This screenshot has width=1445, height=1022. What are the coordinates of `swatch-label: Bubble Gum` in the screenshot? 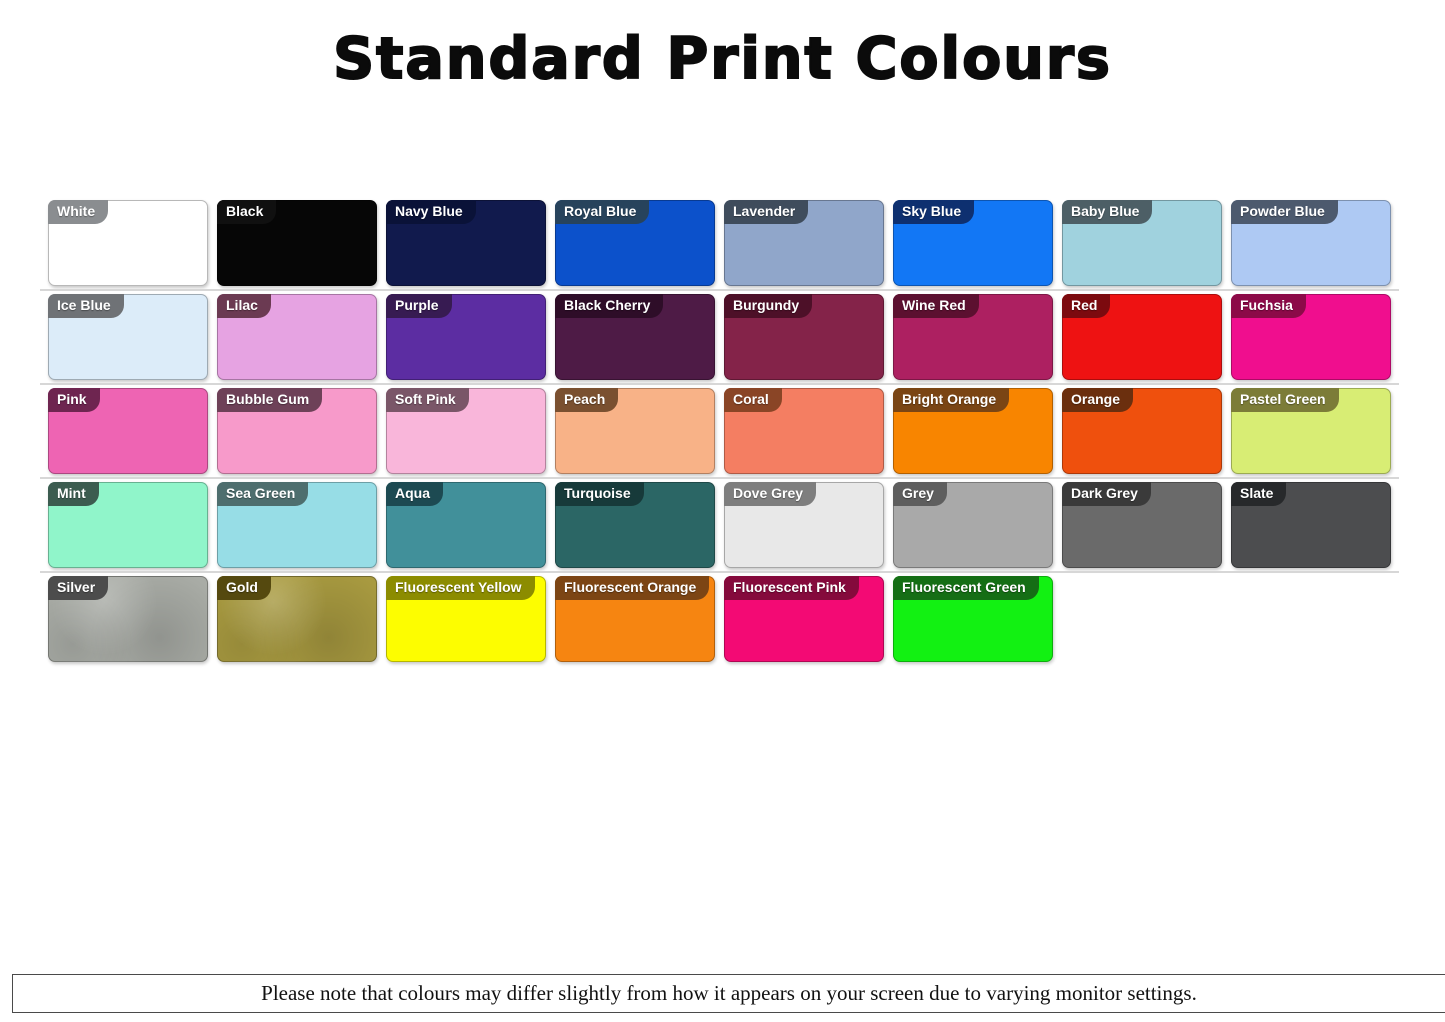 It's located at (270, 400).